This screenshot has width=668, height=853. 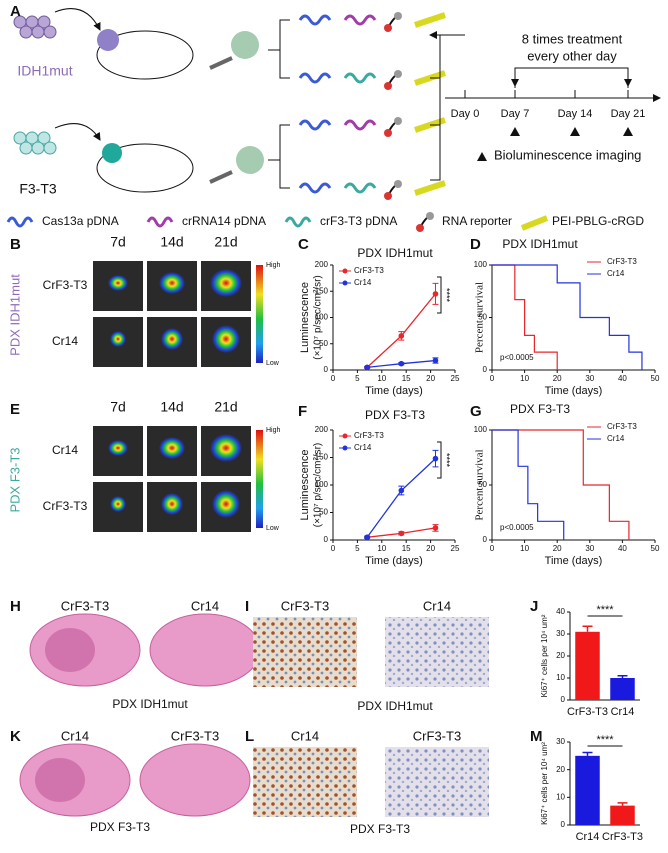 What do you see at coordinates (15, 409) in the screenshot?
I see `panel-label: E` at bounding box center [15, 409].